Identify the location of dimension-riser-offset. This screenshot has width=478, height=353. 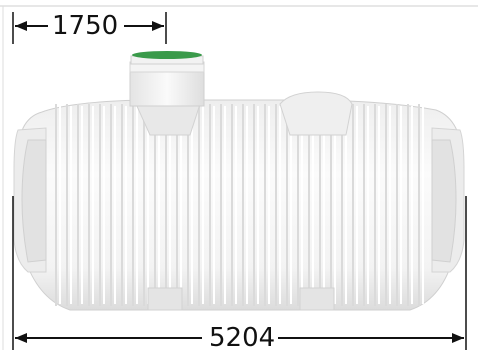
(89, 28).